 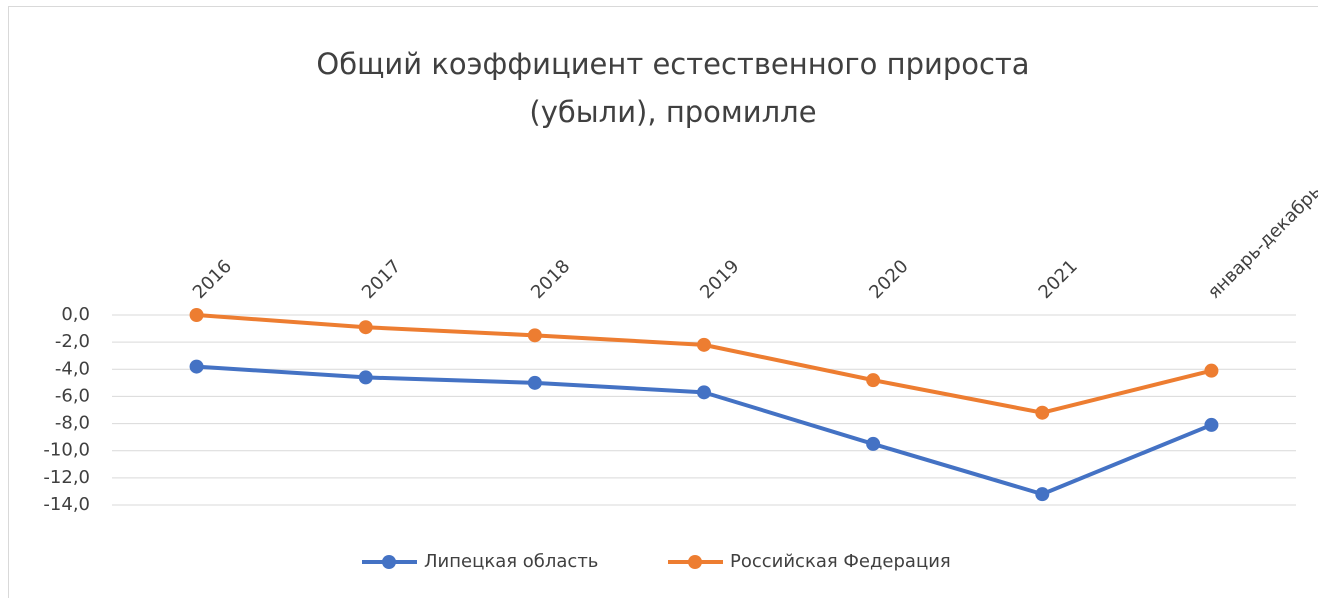 I want to click on x-tick-label: 2016, so click(x=212, y=279).